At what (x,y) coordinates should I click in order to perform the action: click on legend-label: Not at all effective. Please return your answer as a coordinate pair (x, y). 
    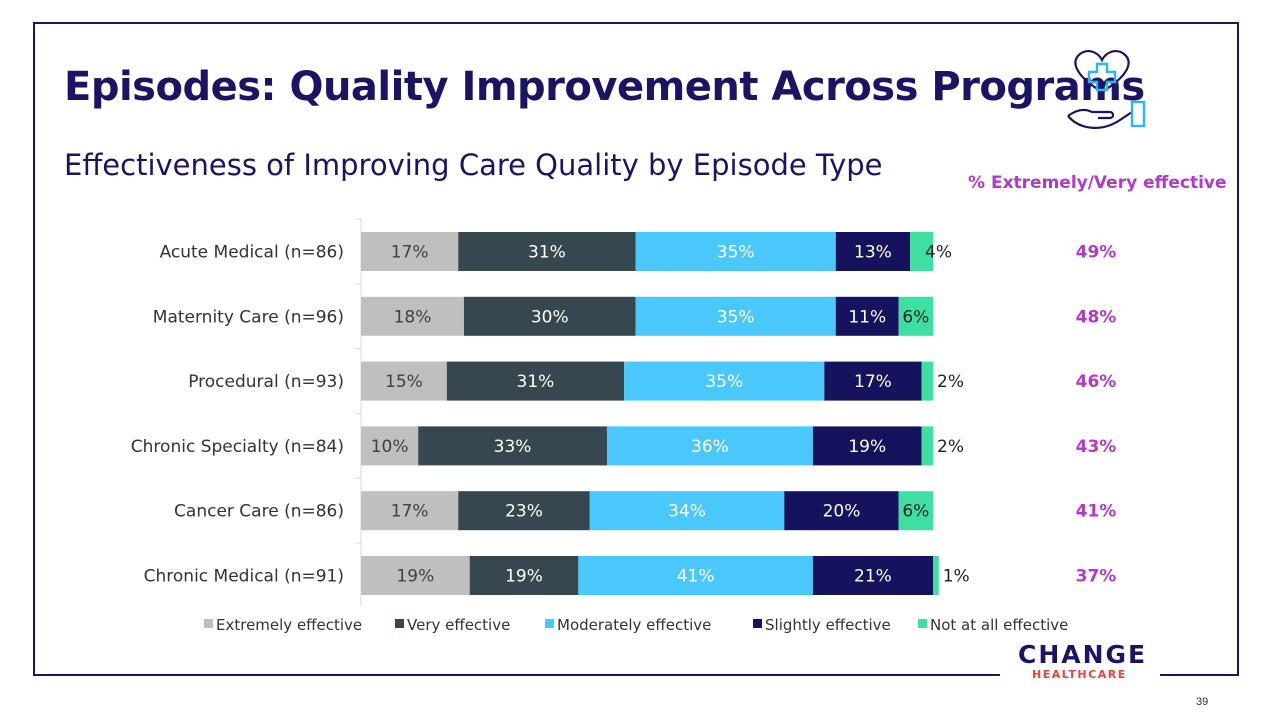
    Looking at the image, I should click on (999, 625).